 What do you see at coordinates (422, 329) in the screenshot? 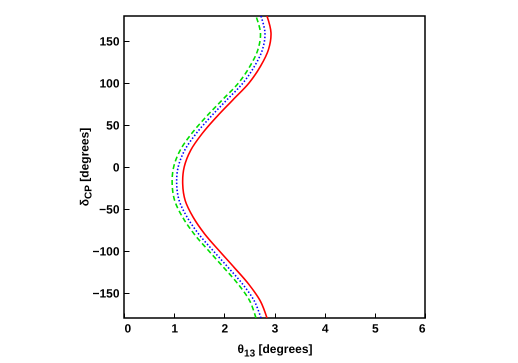
I see `x-tick-label: 6` at bounding box center [422, 329].